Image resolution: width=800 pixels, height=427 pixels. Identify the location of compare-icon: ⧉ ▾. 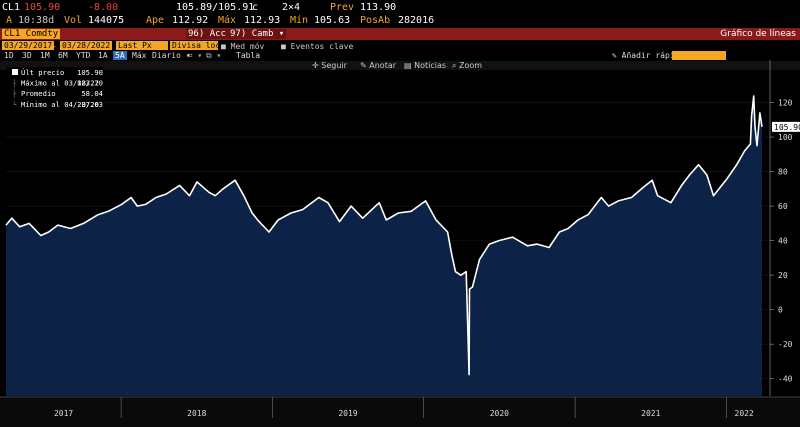
(214, 55).